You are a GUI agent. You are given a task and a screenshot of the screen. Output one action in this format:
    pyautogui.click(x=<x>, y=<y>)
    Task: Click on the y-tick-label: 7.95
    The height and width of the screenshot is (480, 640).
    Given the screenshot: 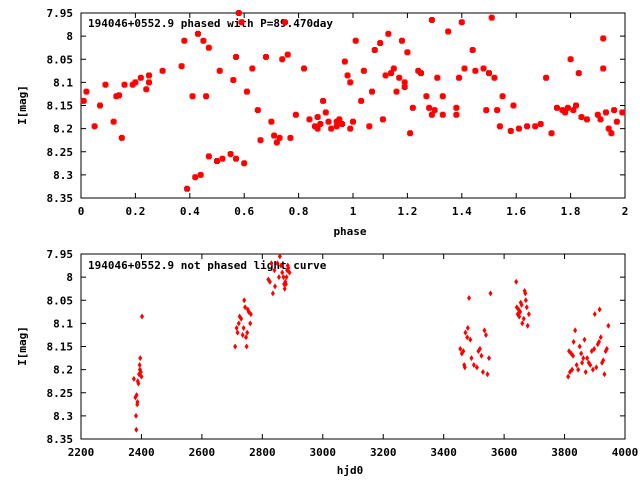 What is the action you would take?
    pyautogui.click(x=60, y=13)
    